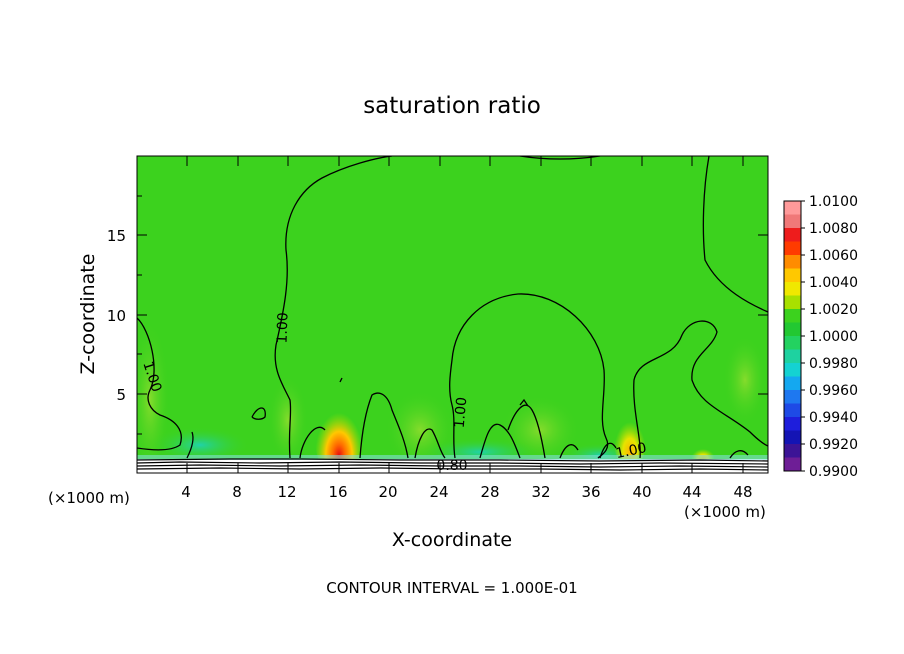 Image resolution: width=904 pixels, height=654 pixels. What do you see at coordinates (833, 364) in the screenshot?
I see `colorbar-level-label: 0.9980` at bounding box center [833, 364].